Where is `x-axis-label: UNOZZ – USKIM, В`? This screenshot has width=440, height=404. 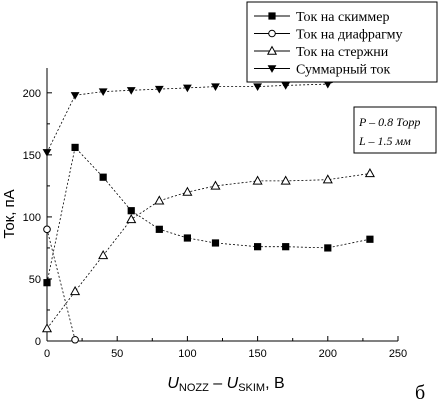 x-axis-label: UNOZZ – USKIM, В is located at coordinates (225, 384).